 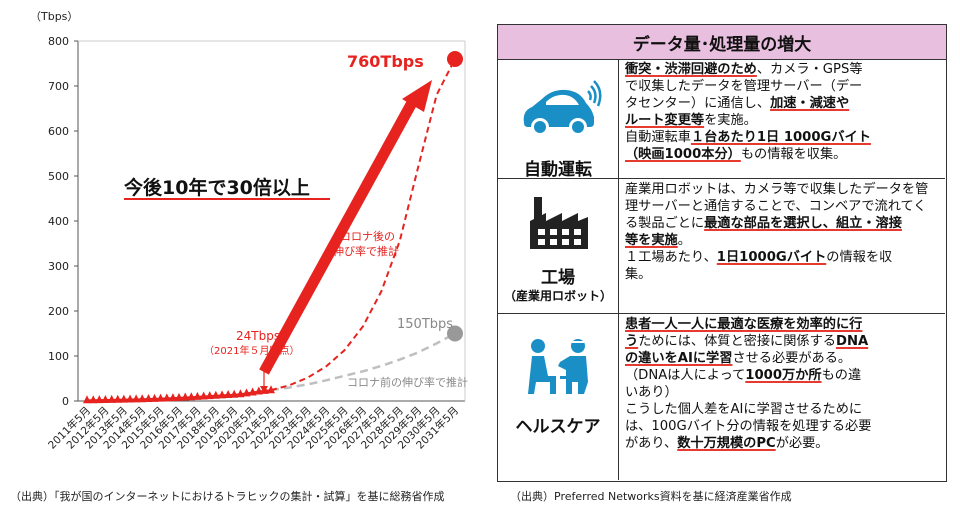 What do you see at coordinates (802, 443) in the screenshot?
I see `desc-text: が必要。` at bounding box center [802, 443].